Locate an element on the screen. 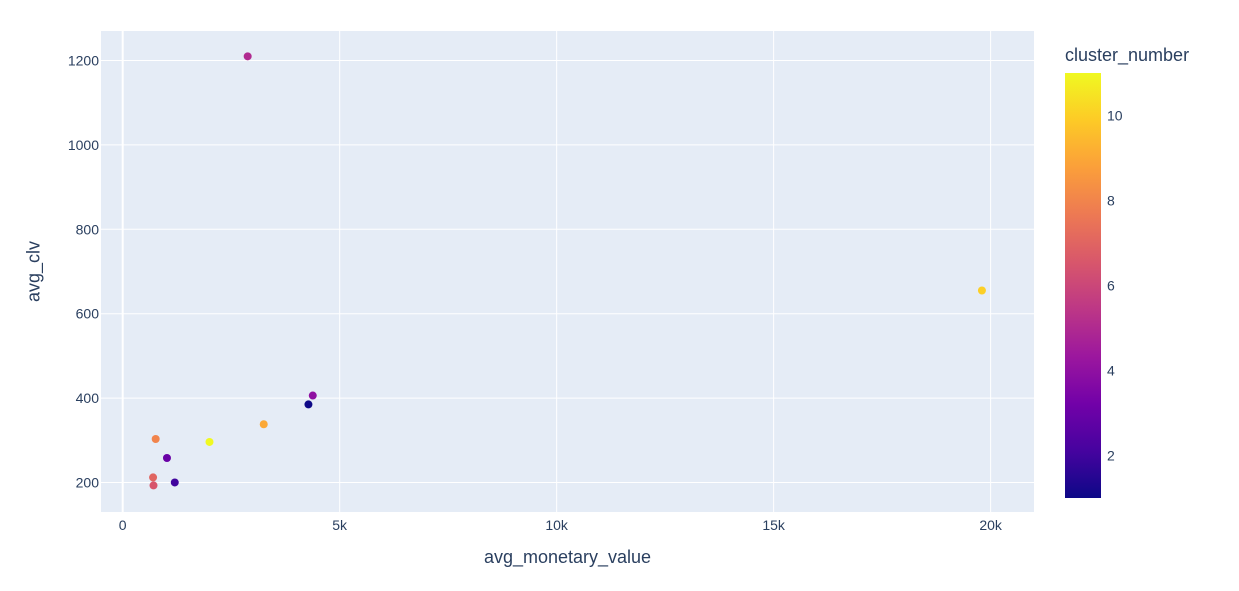  x-tick-label: 0 is located at coordinates (123, 525).